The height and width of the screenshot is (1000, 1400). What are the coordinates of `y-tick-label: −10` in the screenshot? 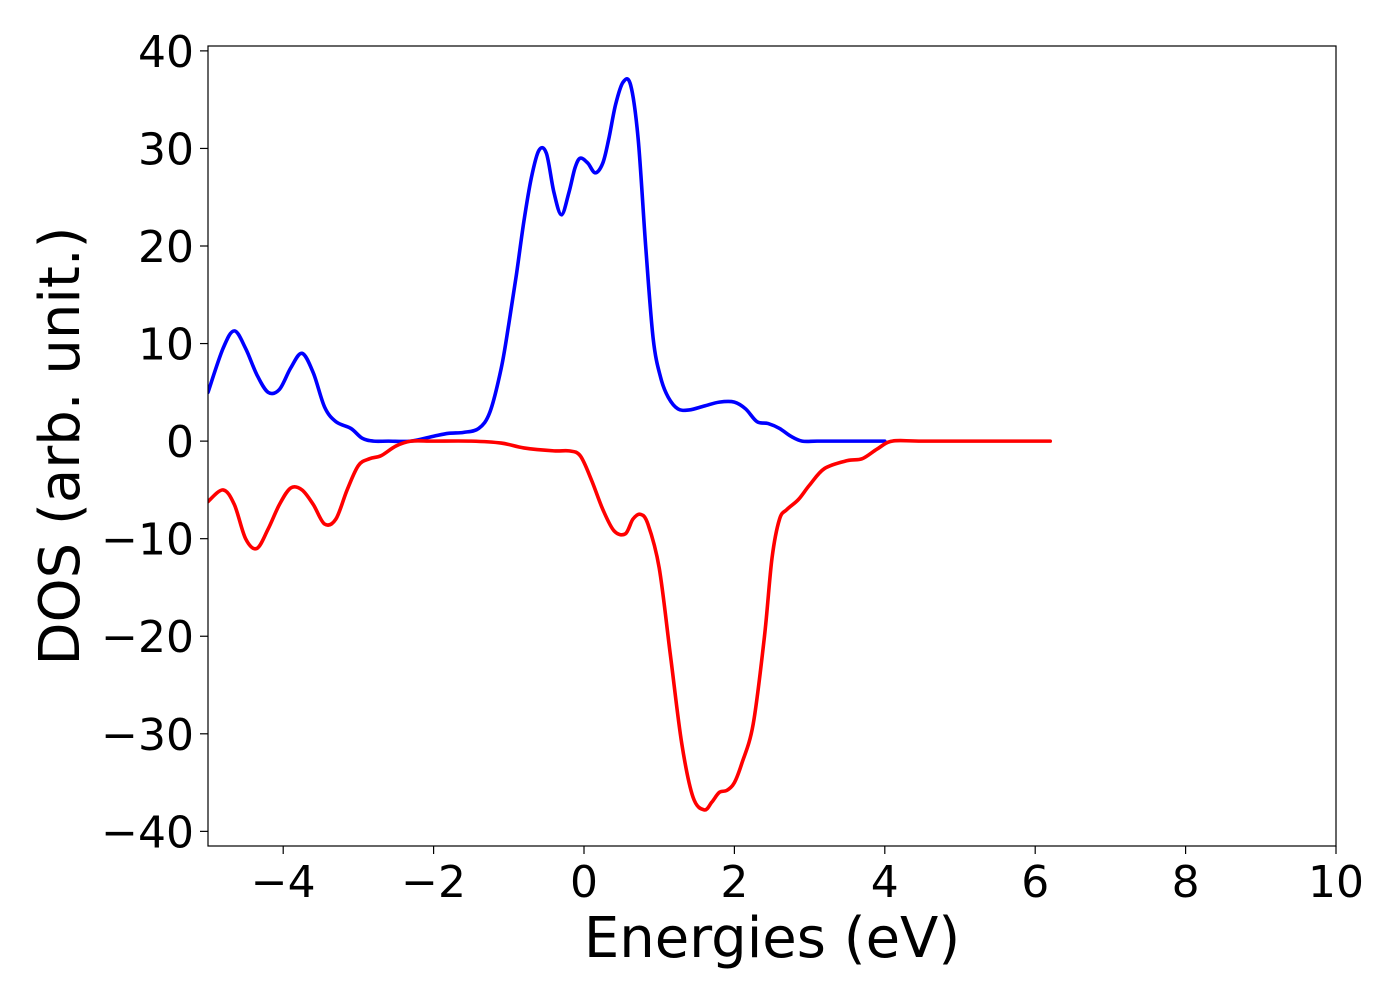 It's located at (147, 540).